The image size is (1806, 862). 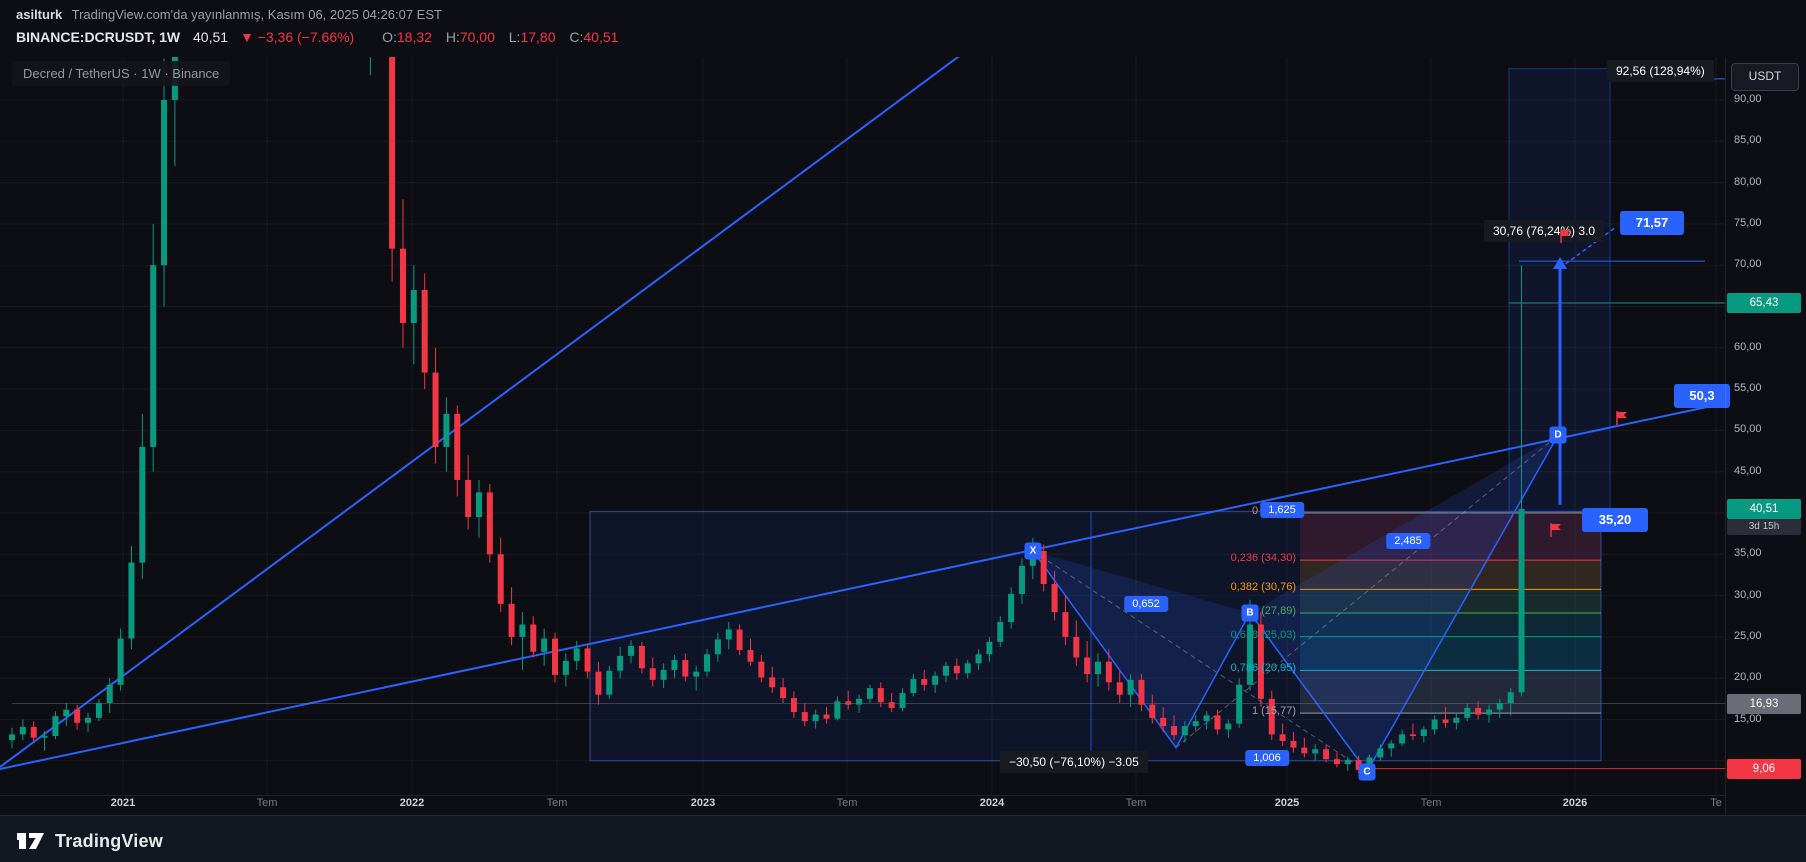 What do you see at coordinates (39, 14) in the screenshot?
I see `author-name: asilturk` at bounding box center [39, 14].